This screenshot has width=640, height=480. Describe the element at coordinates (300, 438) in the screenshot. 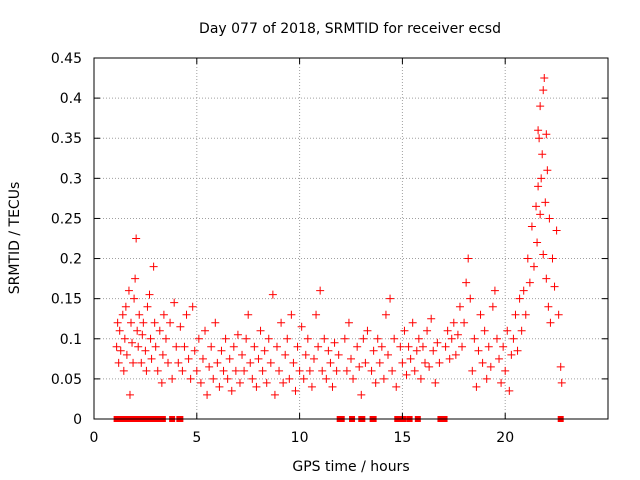

I see `x-tick-label: 10` at that location.